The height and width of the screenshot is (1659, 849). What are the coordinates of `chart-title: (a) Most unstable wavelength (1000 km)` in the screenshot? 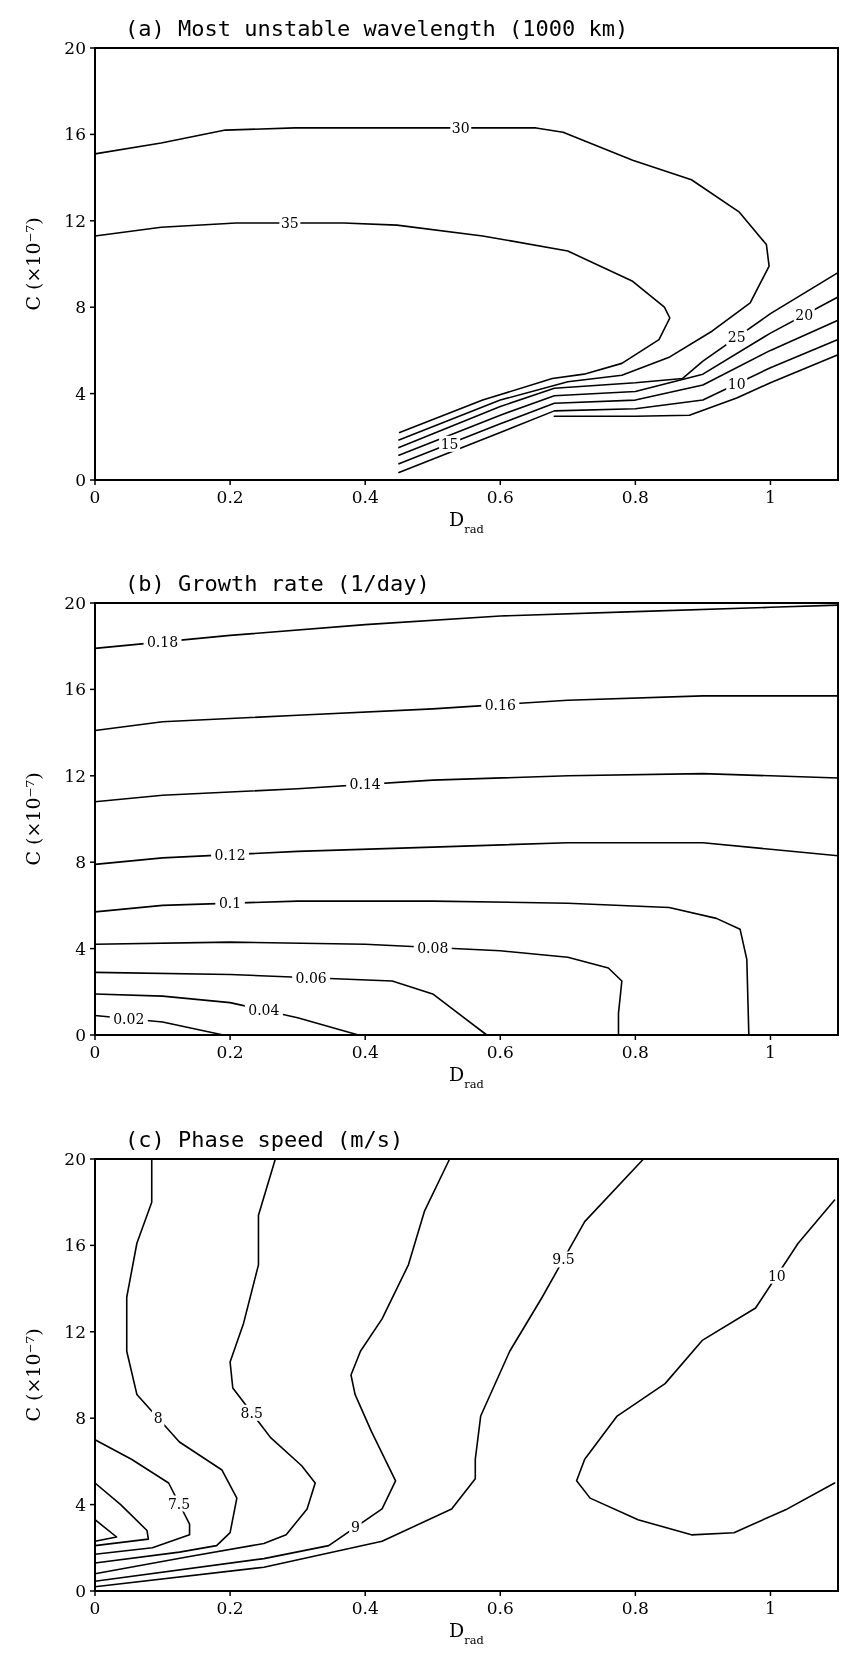 It's located at (377, 28).